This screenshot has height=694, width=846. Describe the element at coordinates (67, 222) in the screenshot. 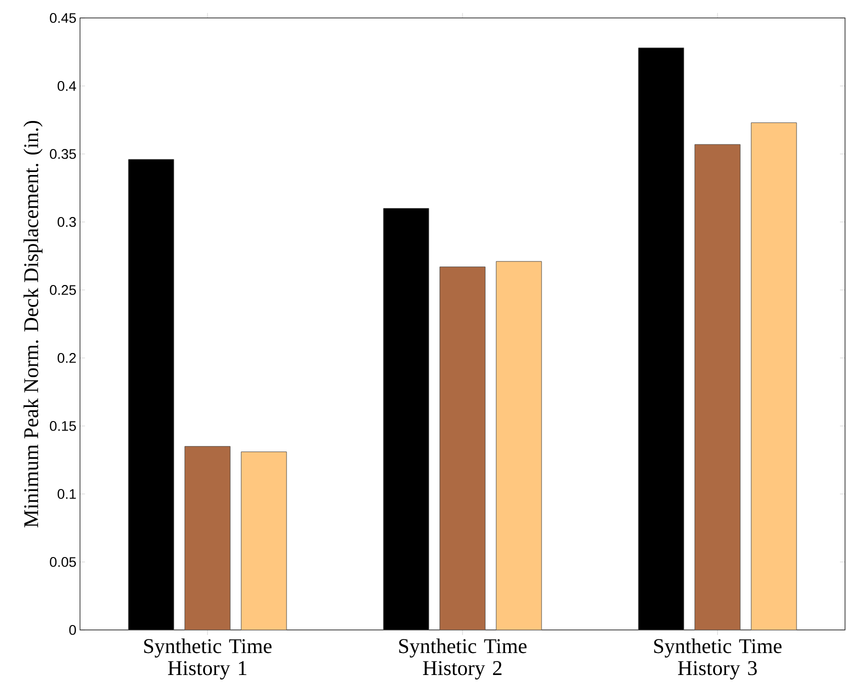

I see `y-tick-label: 0.3` at that location.